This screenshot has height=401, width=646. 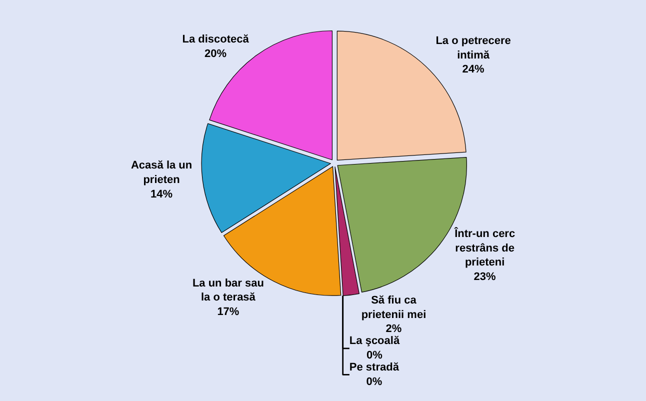 I want to click on slice-label: Într-un cerc restrâns de prieteni, so click(x=485, y=248).